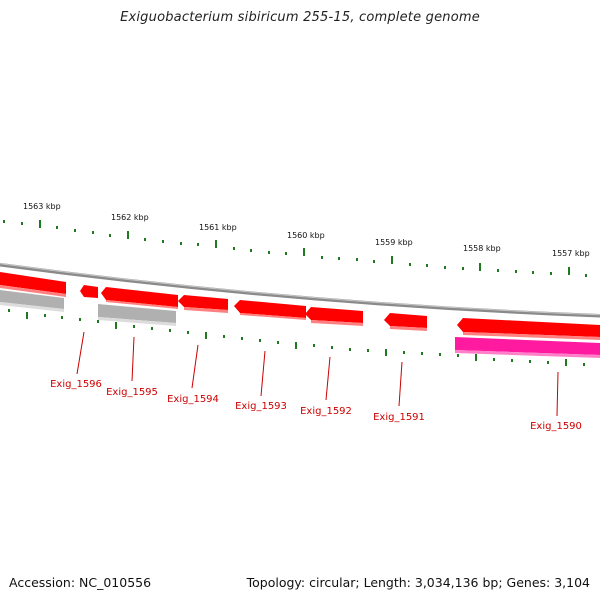 The height and width of the screenshot is (600, 600). Describe the element at coordinates (556, 426) in the screenshot. I see `gene-label: Exig_1590` at that location.